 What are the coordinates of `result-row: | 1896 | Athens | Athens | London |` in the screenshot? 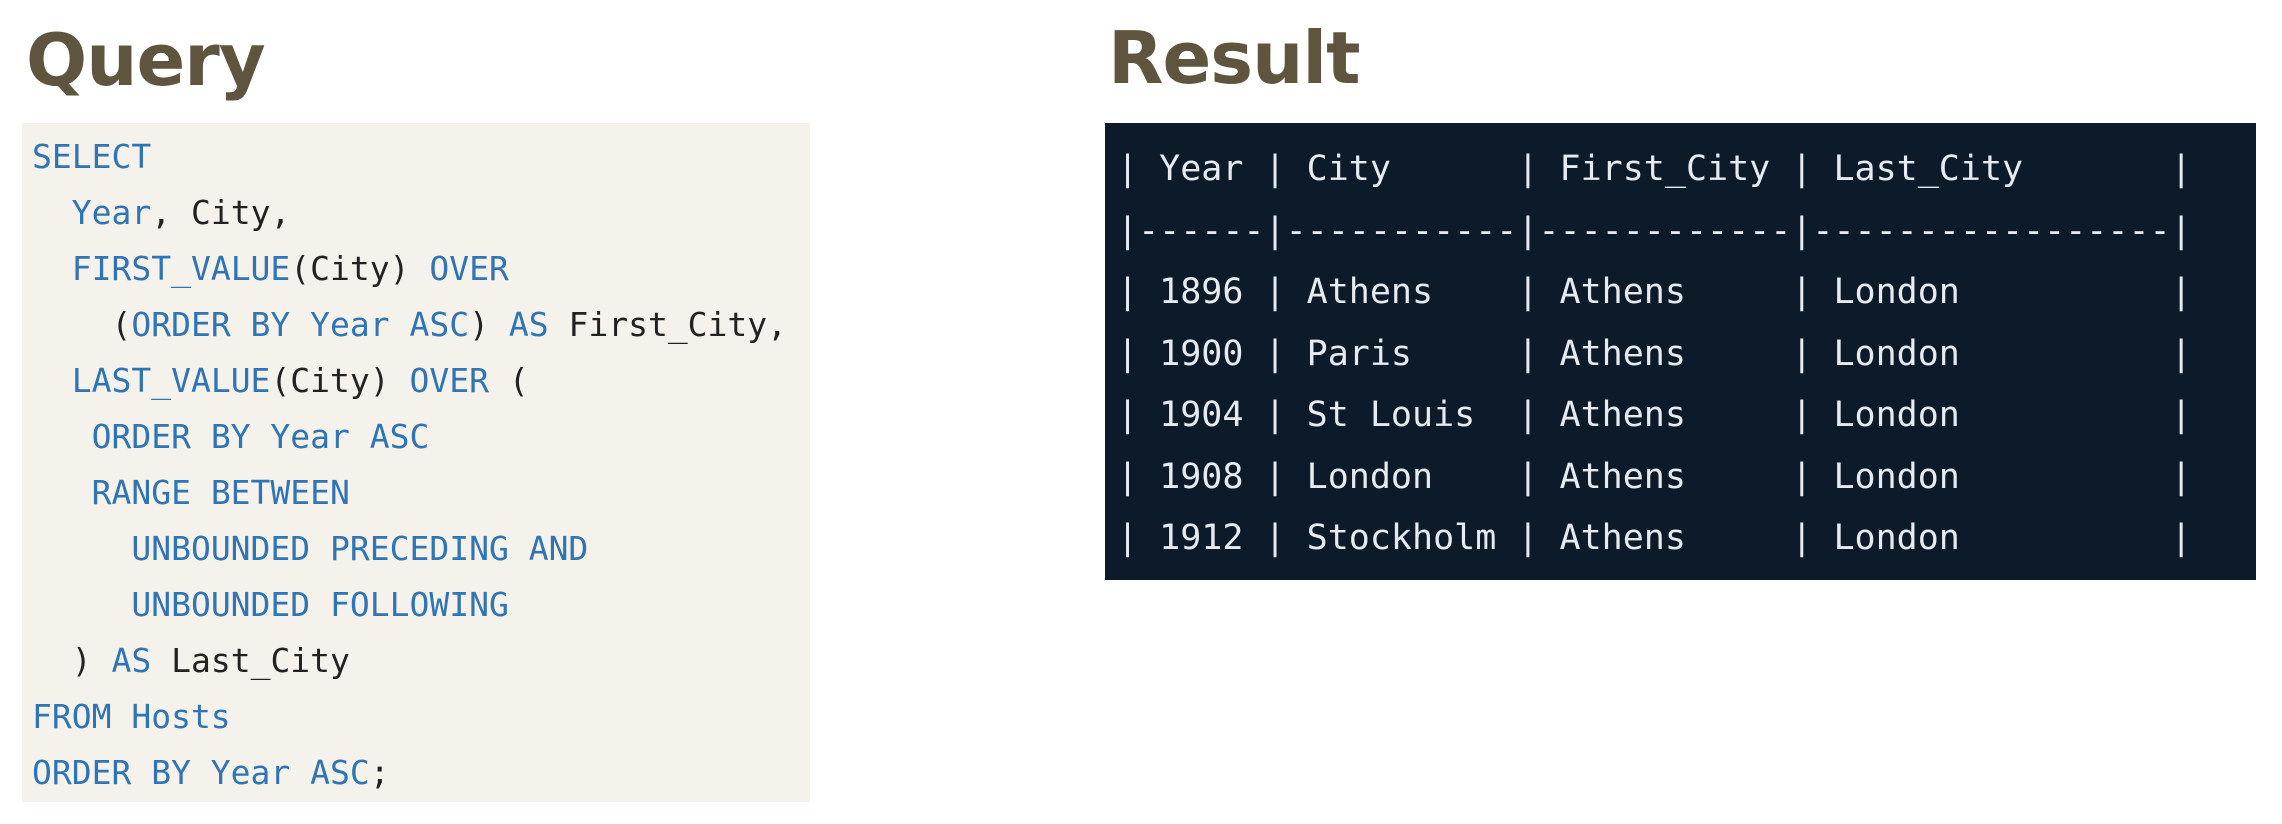 It's located at (1654, 292).